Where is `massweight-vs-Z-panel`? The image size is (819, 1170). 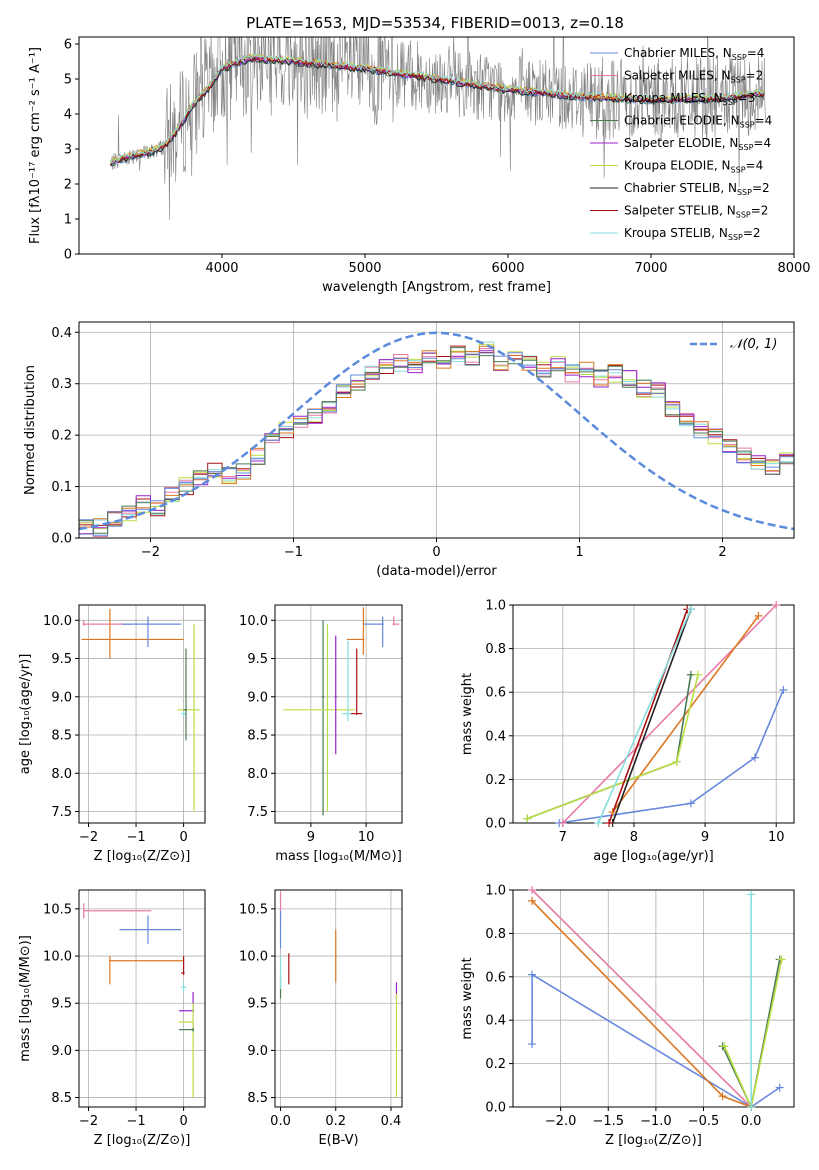 massweight-vs-Z-panel is located at coordinates (652, 998).